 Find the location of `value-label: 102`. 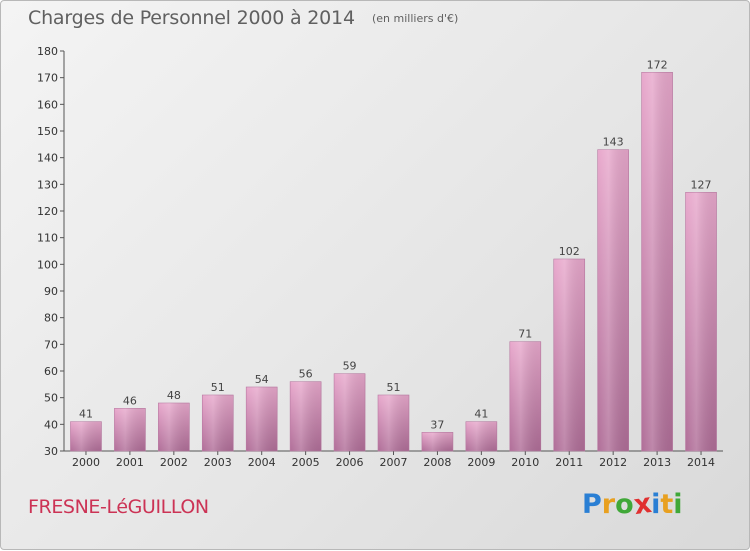

value-label: 102 is located at coordinates (569, 251).